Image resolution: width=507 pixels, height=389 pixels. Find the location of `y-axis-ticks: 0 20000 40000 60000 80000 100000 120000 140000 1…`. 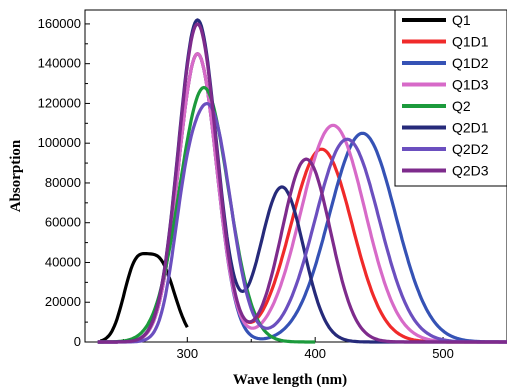

y-axis-ticks: 0 20000 40000 60000 80000 100000 120000 140000 1… is located at coordinates (64, 182).